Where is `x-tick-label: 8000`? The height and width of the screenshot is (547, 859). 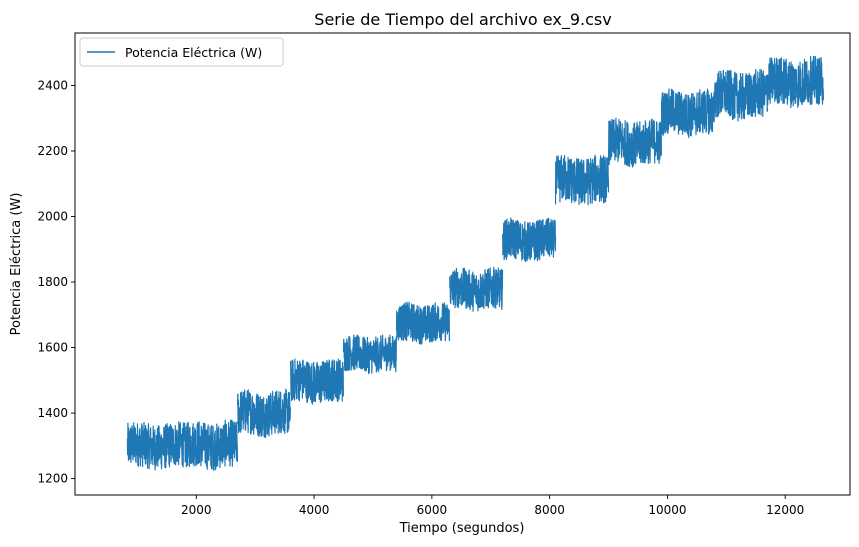 x-tick-label: 8000 is located at coordinates (549, 510).